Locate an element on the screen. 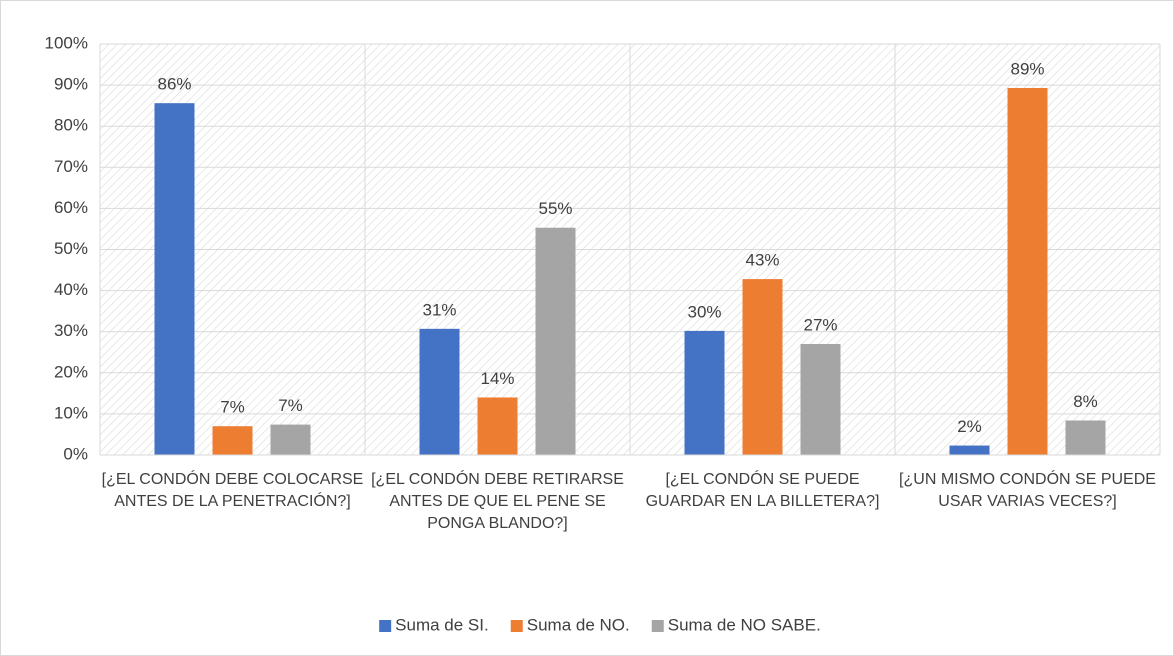 The image size is (1174, 656). y-tick-label: 20% is located at coordinates (71, 371).